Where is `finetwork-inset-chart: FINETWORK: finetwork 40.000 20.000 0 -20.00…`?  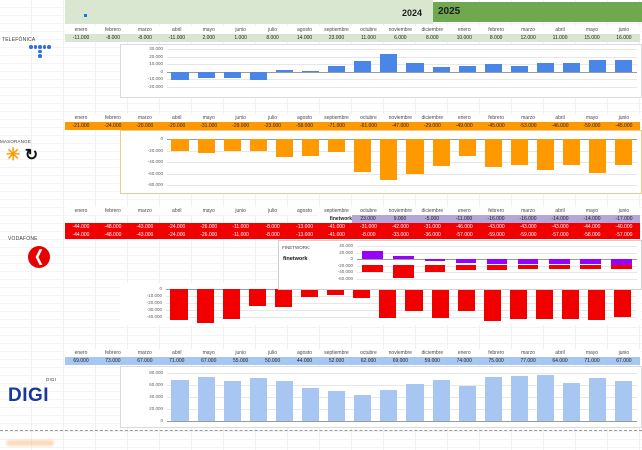 finetwork-inset-chart: FINETWORK: finetwork 40.000 20.000 0 -20.00… is located at coordinates (460, 265).